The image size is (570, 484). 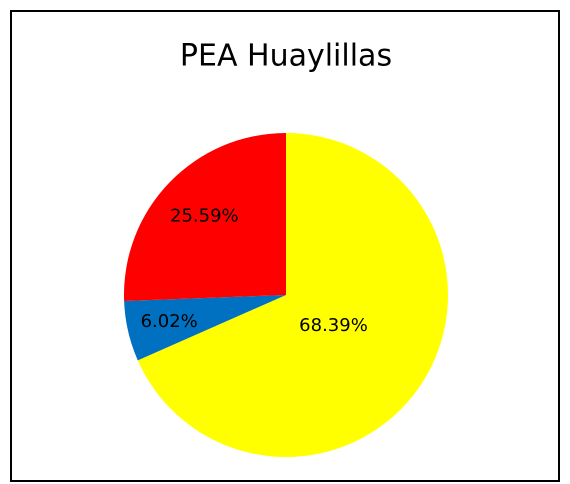 I want to click on data-label: 25.59%, so click(x=204, y=215).